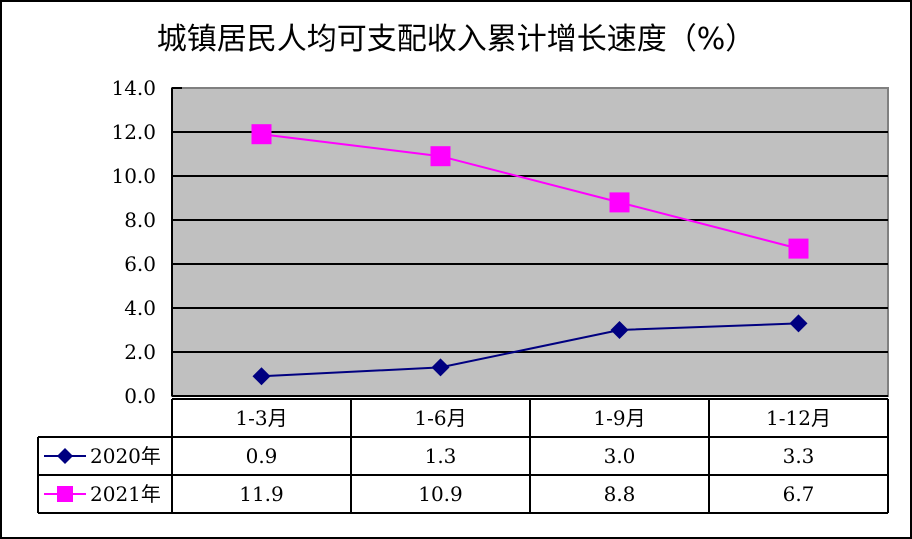 This screenshot has height=539, width=912. I want to click on chart-title: 城镇居民人均可支配收入累计增长速度（%）, so click(456, 39).